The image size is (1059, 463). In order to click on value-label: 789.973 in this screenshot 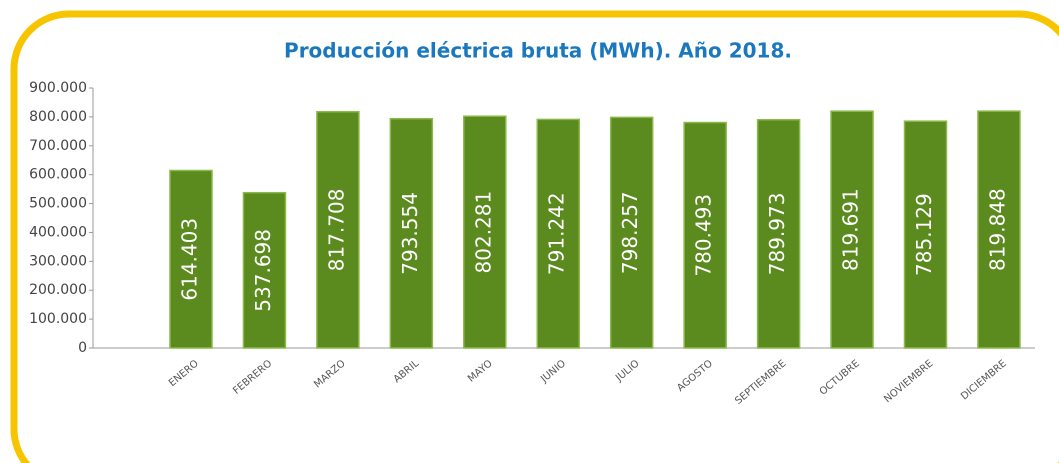, I will do `click(777, 234)`.